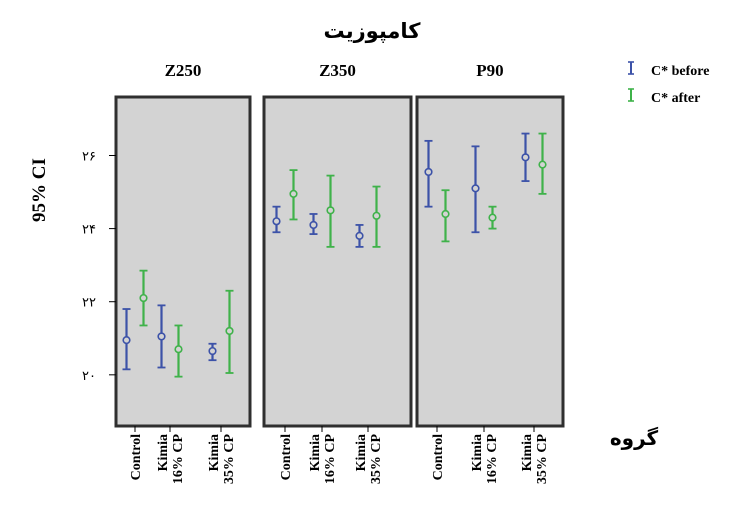 This screenshot has height=506, width=731. Describe the element at coordinates (39, 190) in the screenshot. I see `y-axis-label: 95% CI` at that location.